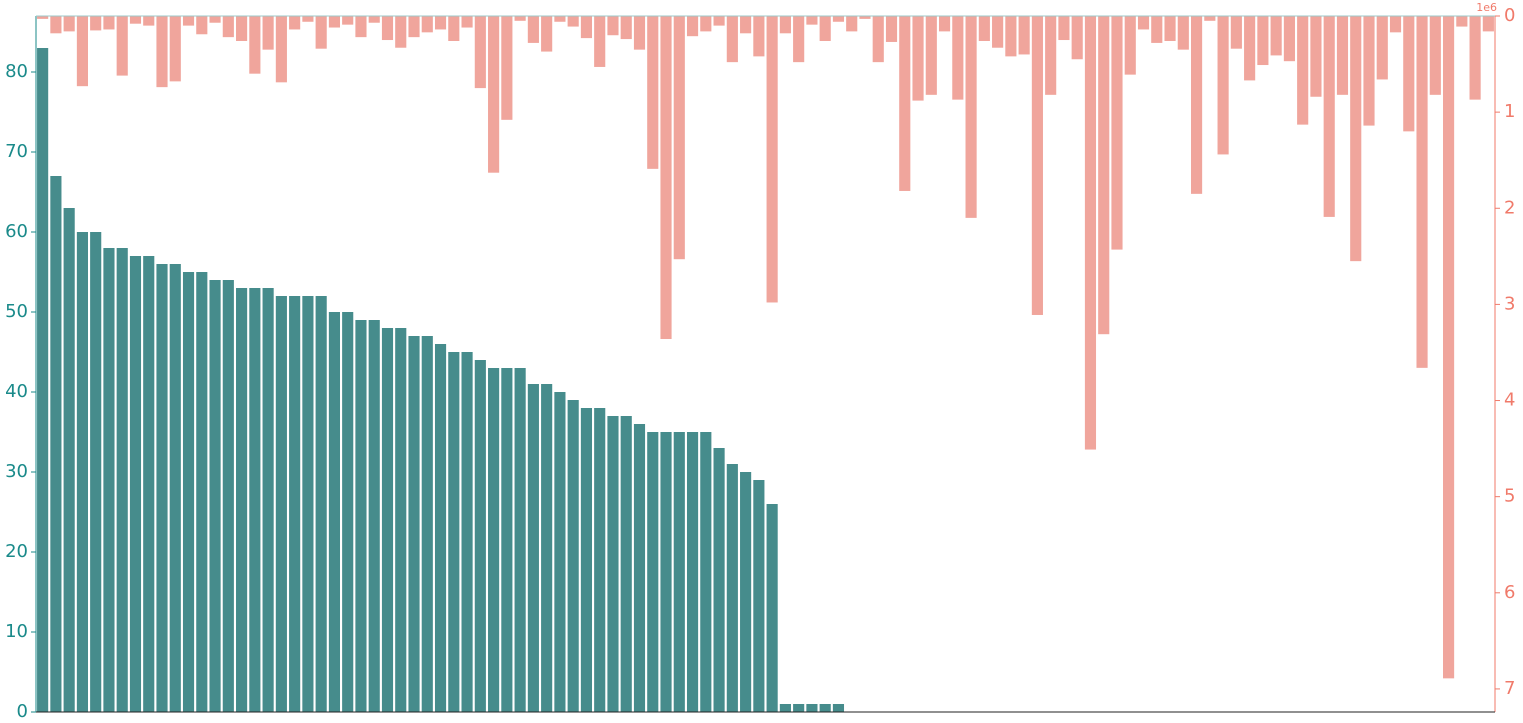 The width and height of the screenshot is (1523, 723). Describe the element at coordinates (16, 631) in the screenshot. I see `y-tick-label: 10` at that location.